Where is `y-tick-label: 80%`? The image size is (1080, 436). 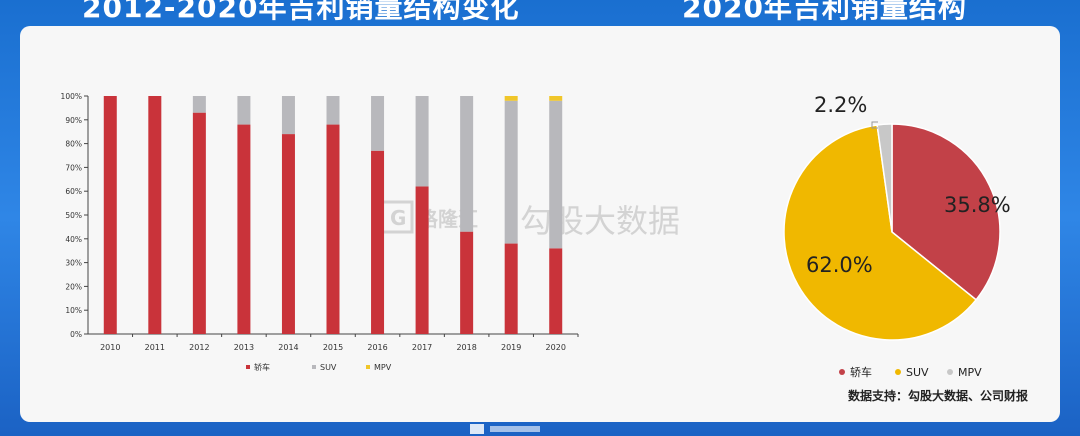
y-tick-label: 80% is located at coordinates (73, 144).